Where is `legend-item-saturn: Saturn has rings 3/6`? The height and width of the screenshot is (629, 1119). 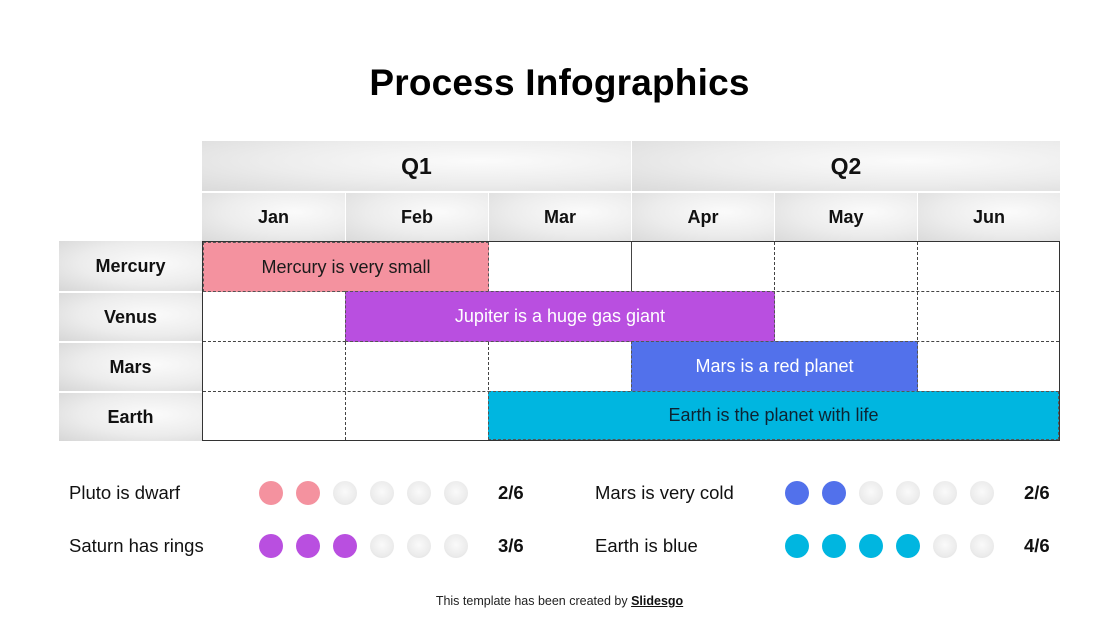
legend-item-saturn: Saturn has rings 3/6 is located at coordinates (296, 546).